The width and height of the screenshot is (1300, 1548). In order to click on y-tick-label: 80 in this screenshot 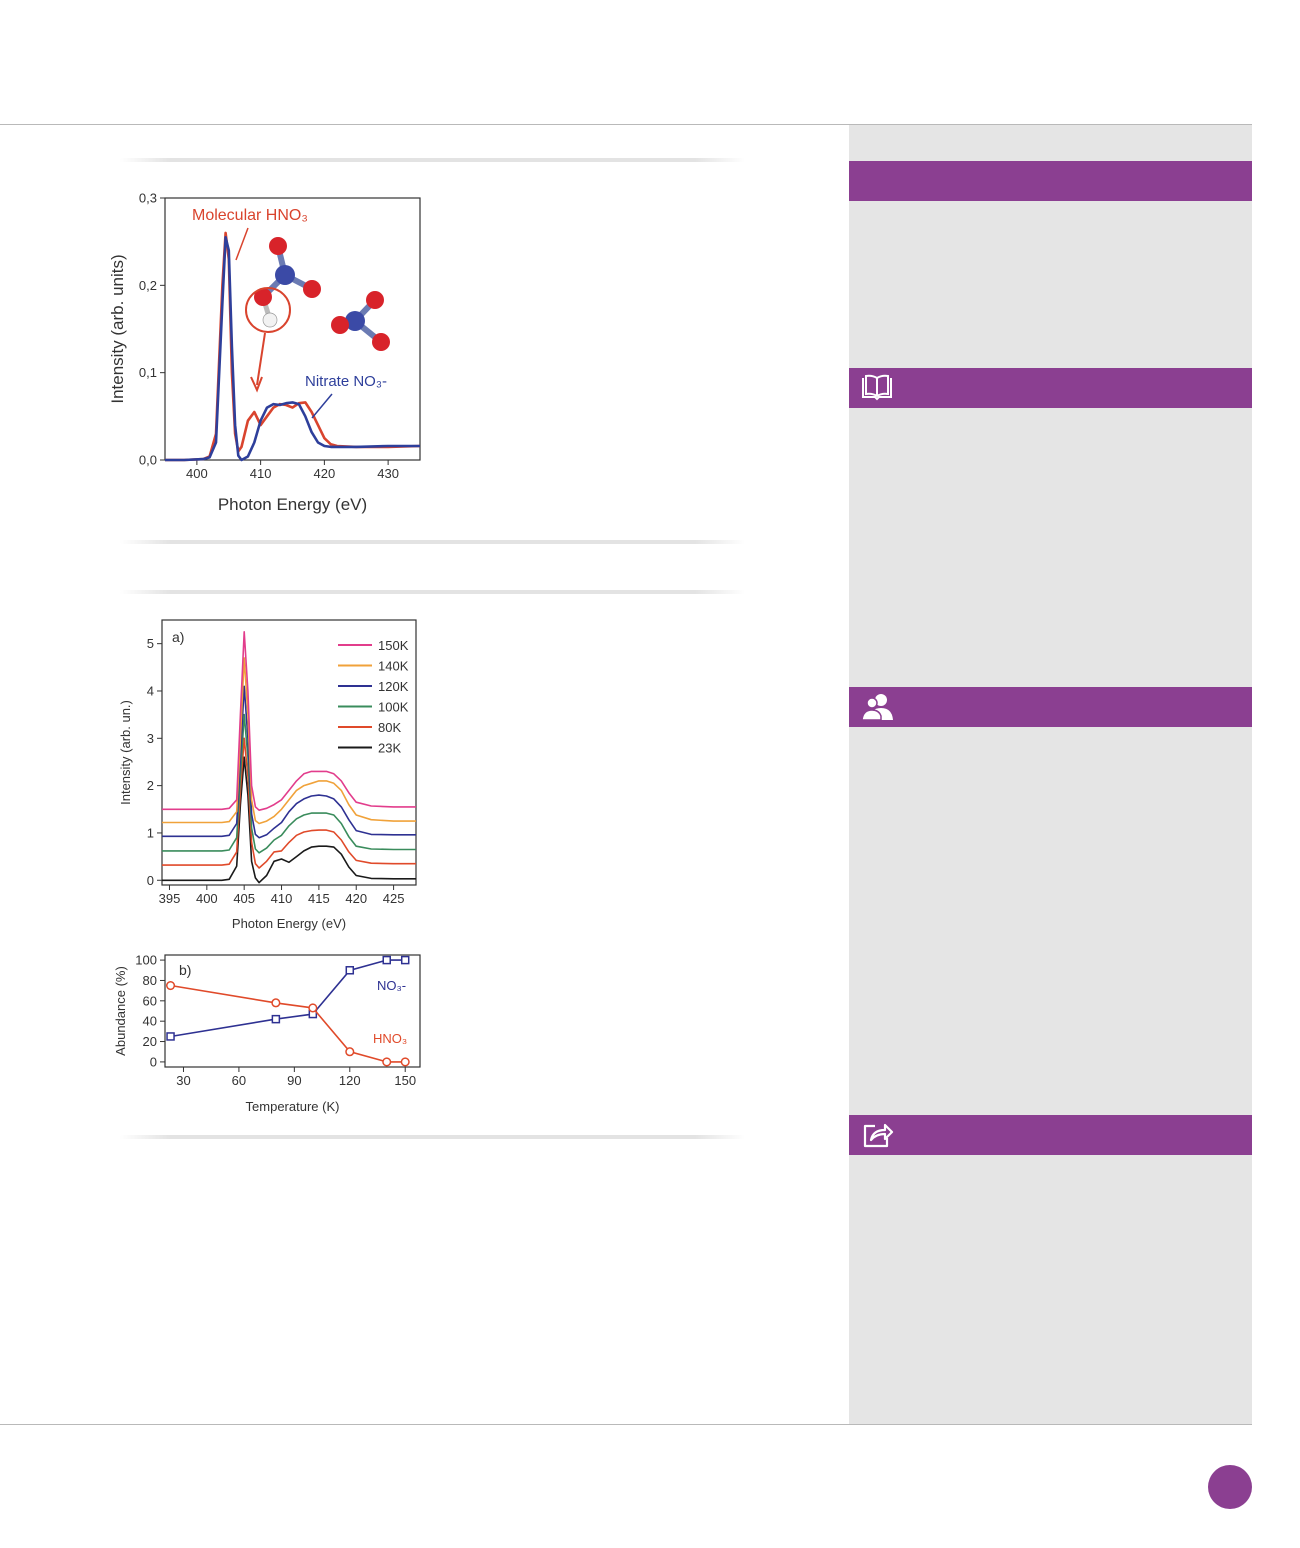, I will do `click(150, 980)`.